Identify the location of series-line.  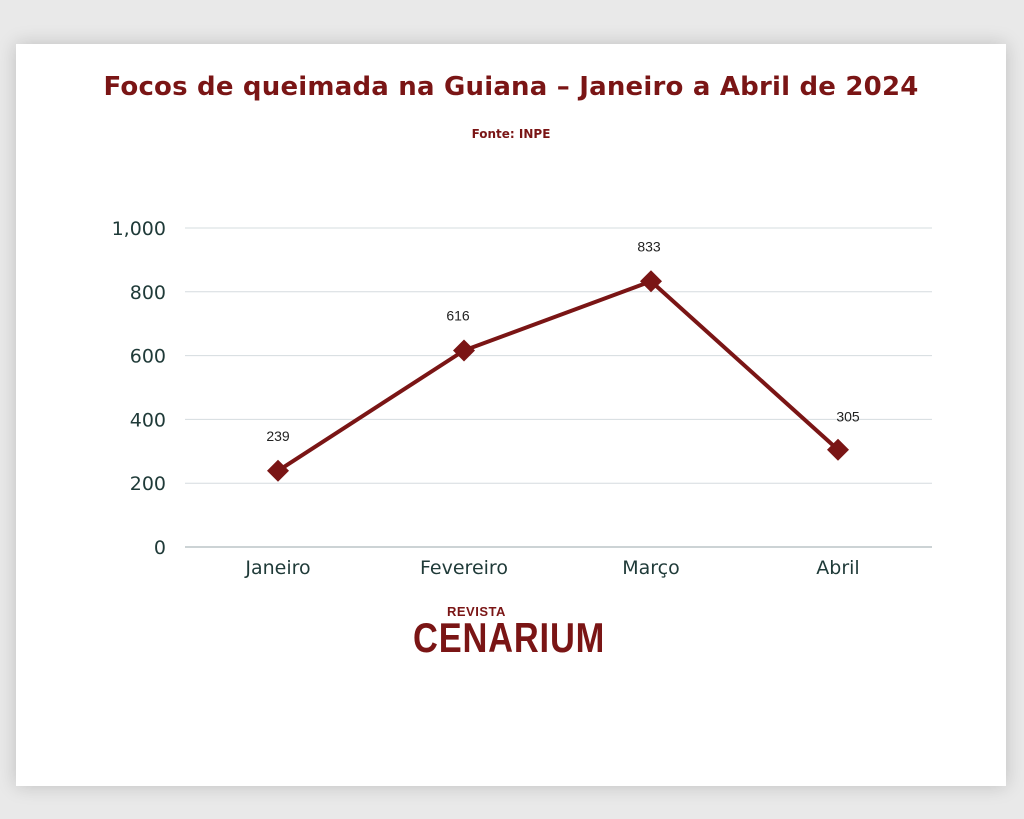
(558, 376).